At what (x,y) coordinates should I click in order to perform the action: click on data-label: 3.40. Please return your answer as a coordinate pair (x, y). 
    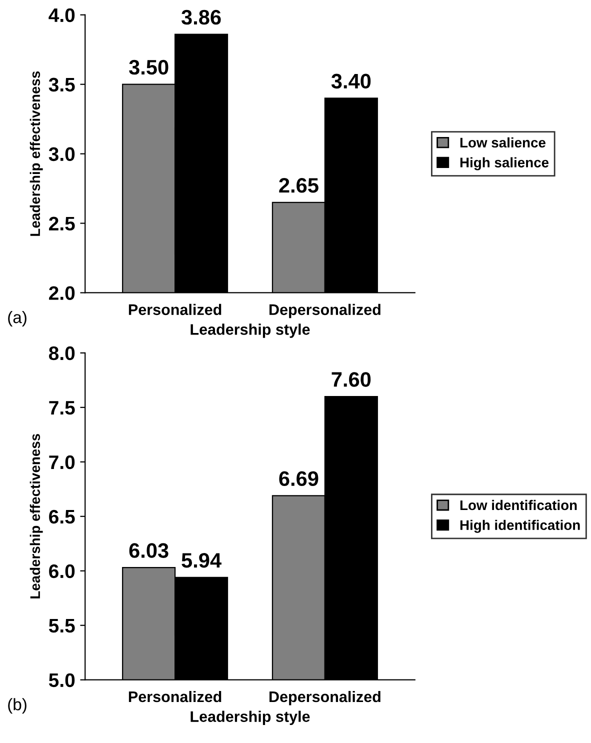
    Looking at the image, I should click on (351, 81).